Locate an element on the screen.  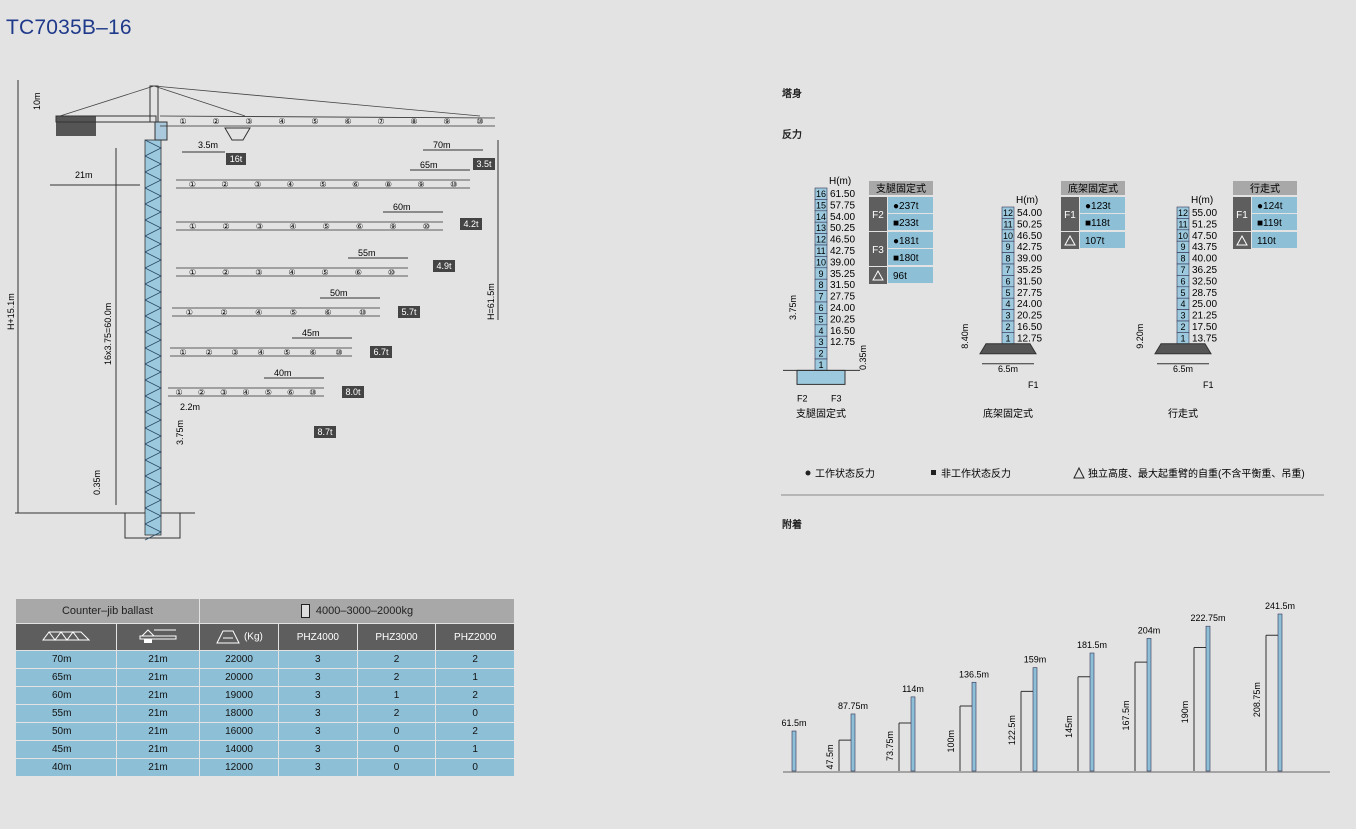
table-row: 40m 21m 12000 3 0 0 is located at coordinates (265, 767).